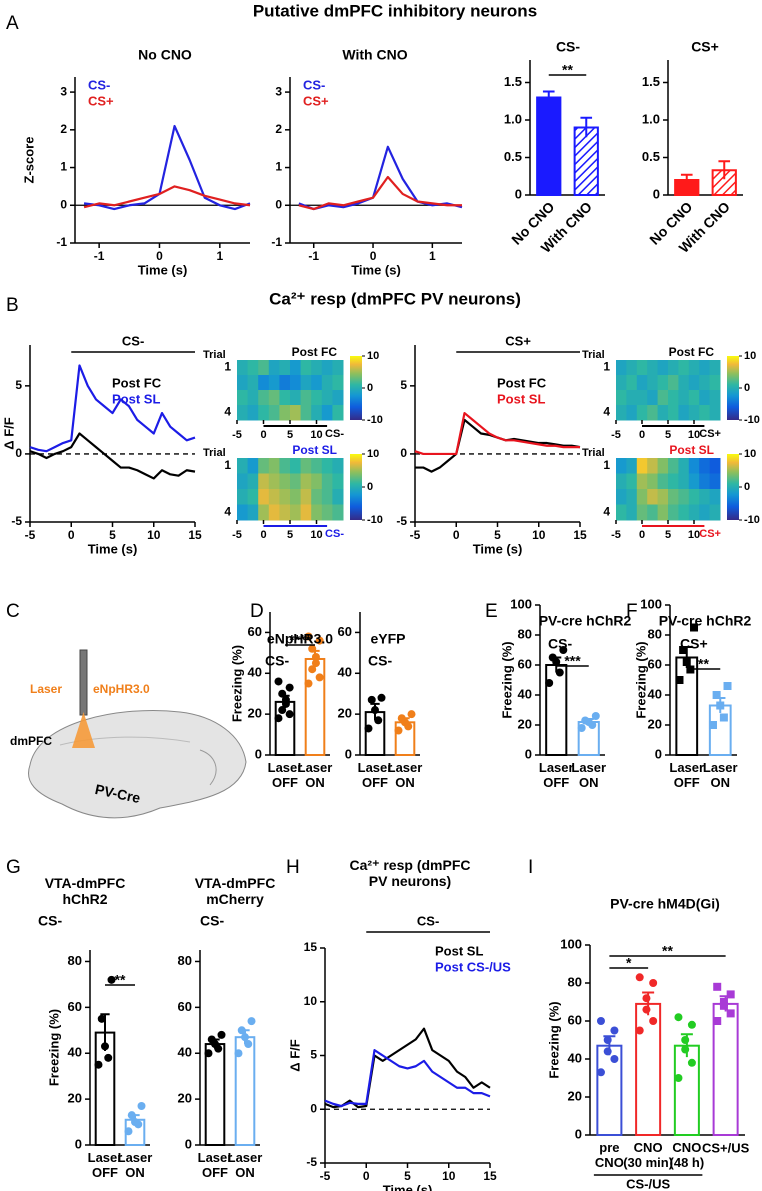  Describe the element at coordinates (300, 639) in the screenshot. I see `chart-title: eNpHR3.0` at that location.